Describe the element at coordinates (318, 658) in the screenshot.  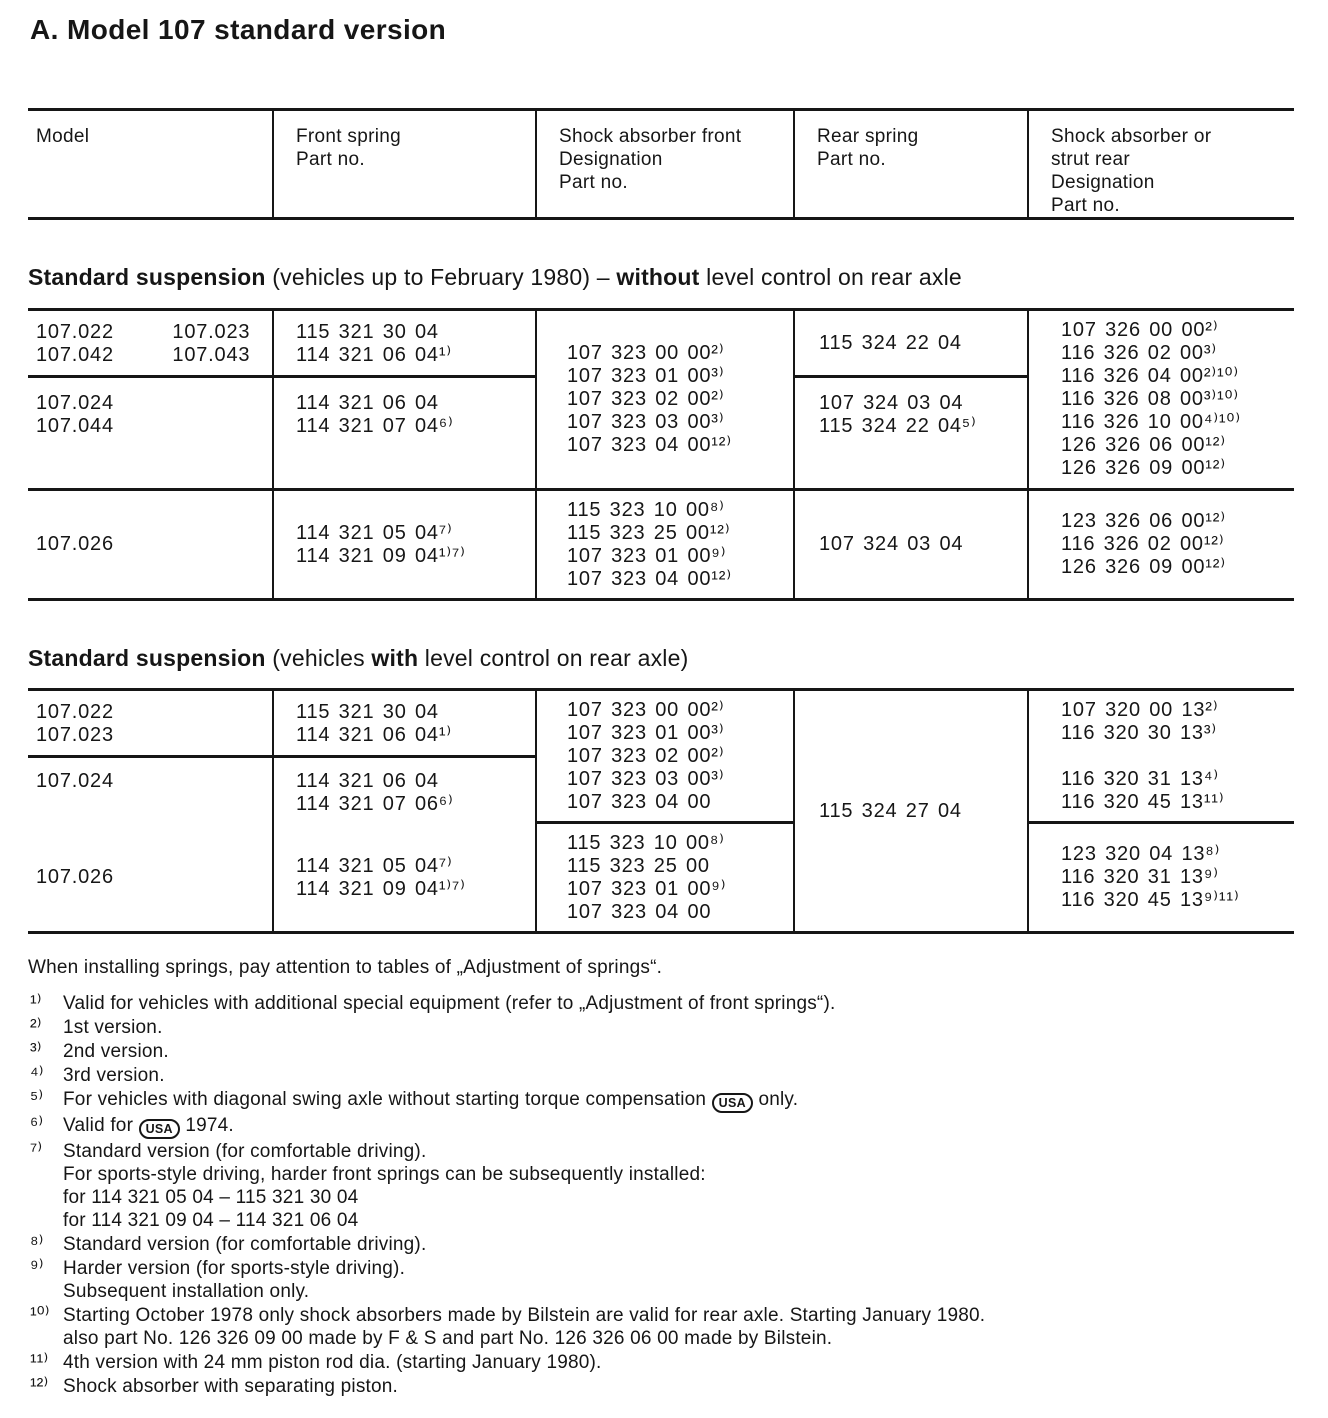
I see `heading-segment: (vehicles` at that location.